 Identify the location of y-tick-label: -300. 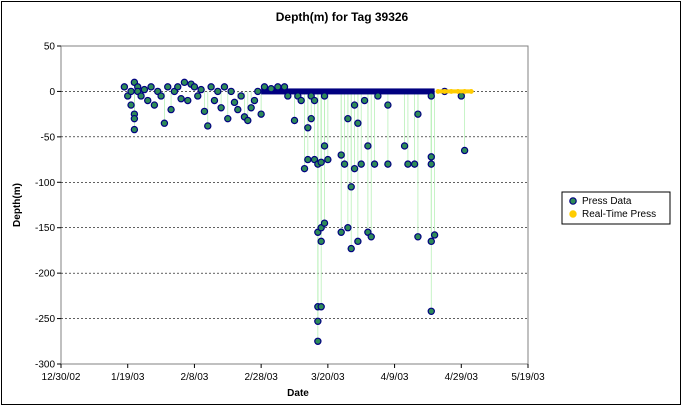
(45, 365).